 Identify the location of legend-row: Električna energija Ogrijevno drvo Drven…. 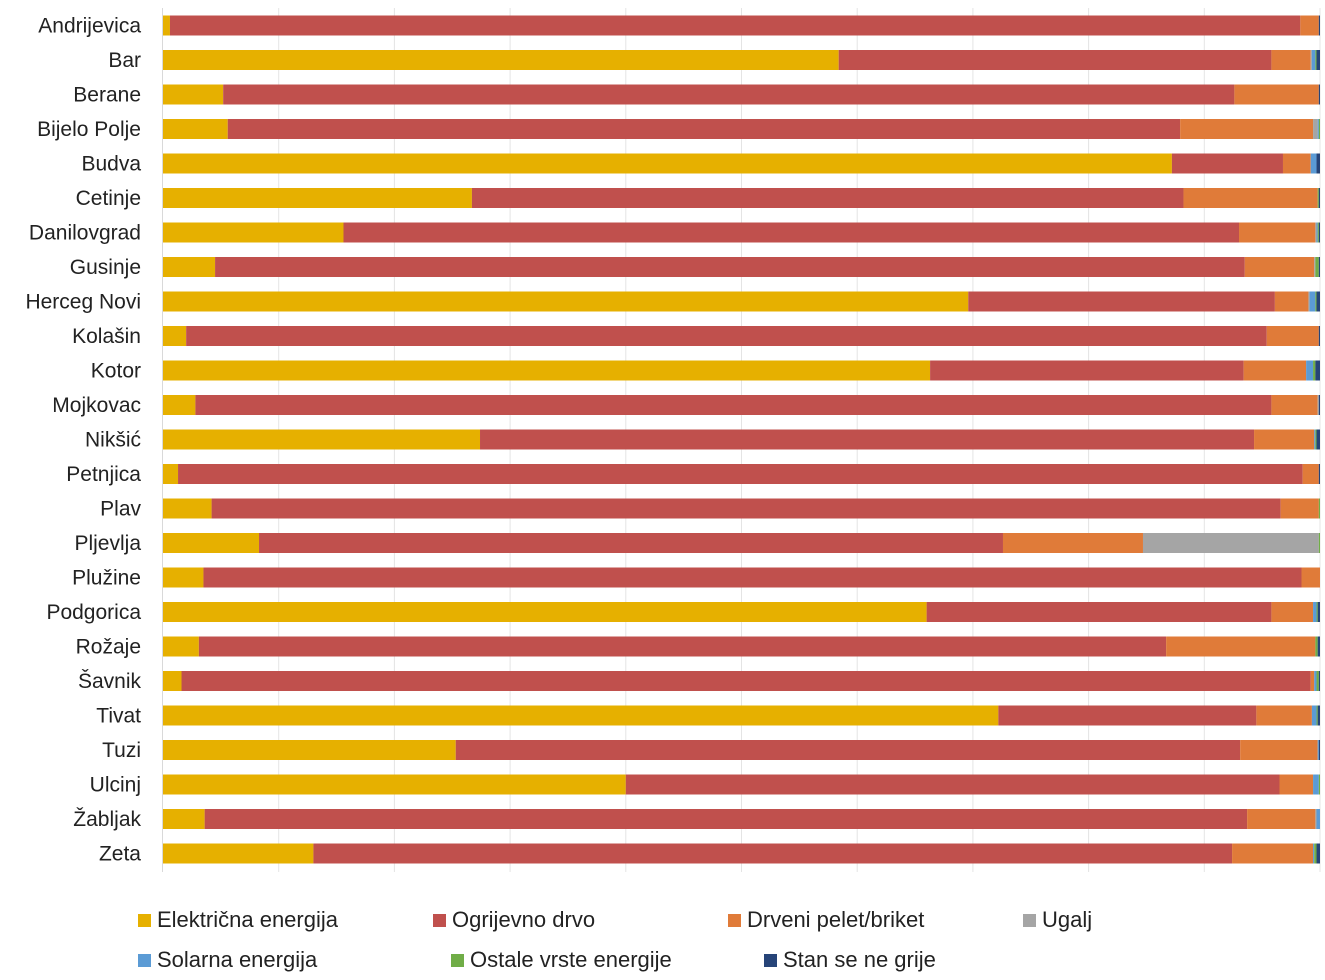
(728, 920).